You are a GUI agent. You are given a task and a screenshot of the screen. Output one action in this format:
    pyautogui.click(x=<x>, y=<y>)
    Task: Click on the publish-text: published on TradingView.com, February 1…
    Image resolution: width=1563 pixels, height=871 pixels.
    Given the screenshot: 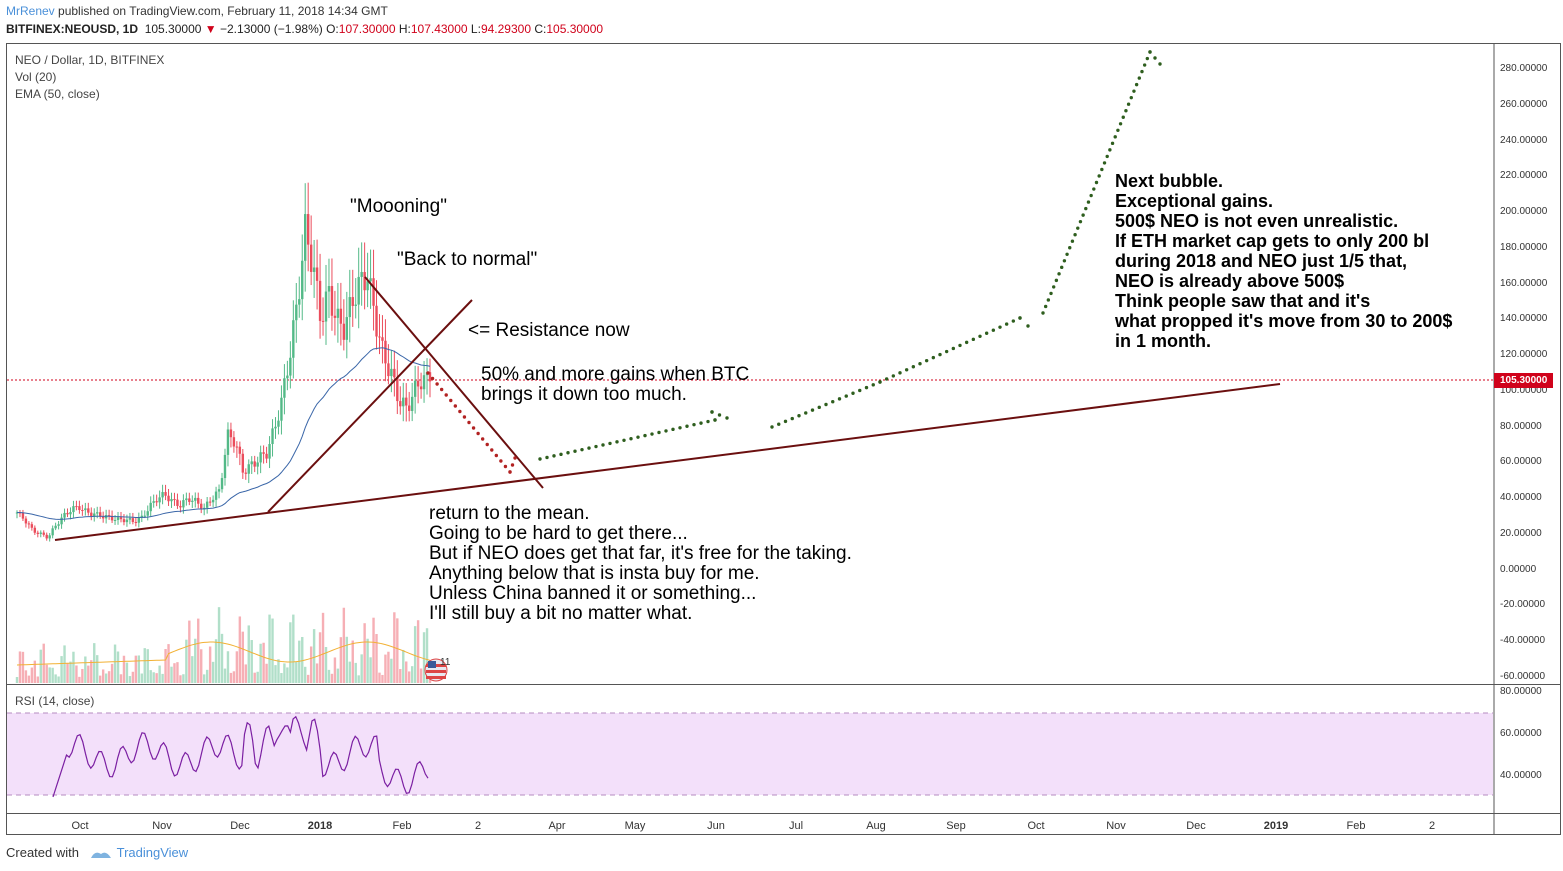 What is the action you would take?
    pyautogui.click(x=221, y=11)
    